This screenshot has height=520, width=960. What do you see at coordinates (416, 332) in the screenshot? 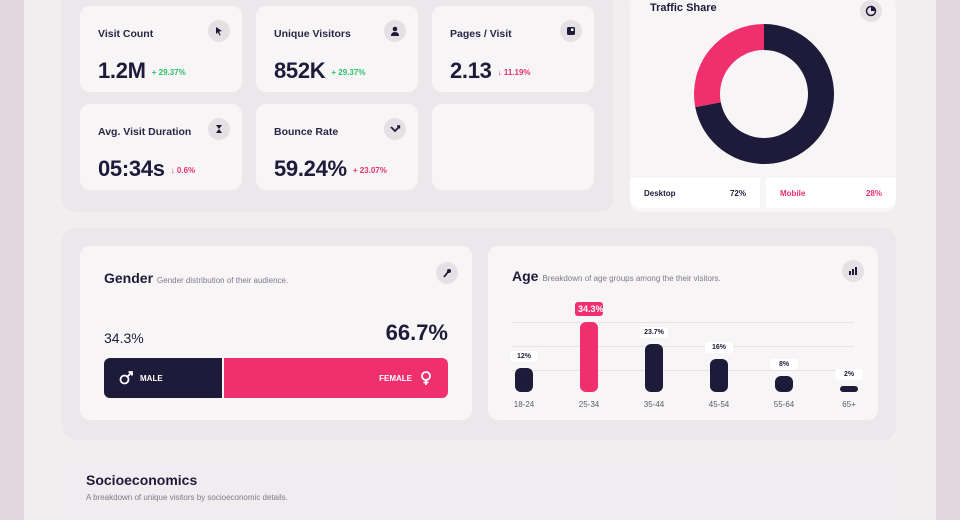
I see `female-percentage: 66.7%` at bounding box center [416, 332].